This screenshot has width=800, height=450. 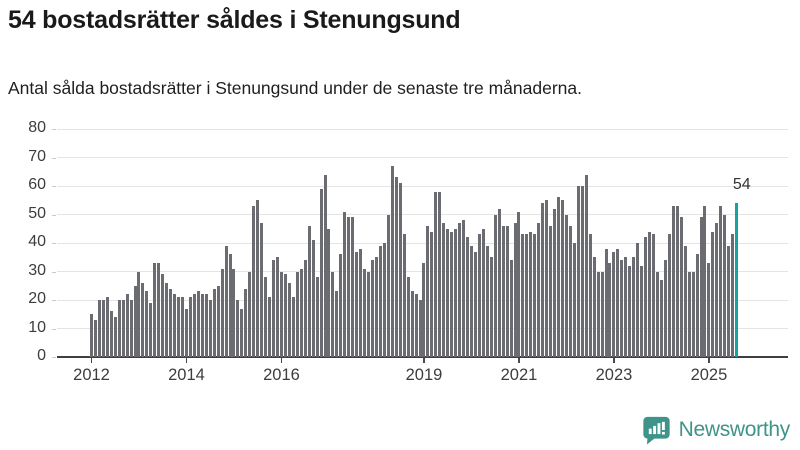 What do you see at coordinates (91, 375) in the screenshot?
I see `x-axis-label: 2012` at bounding box center [91, 375].